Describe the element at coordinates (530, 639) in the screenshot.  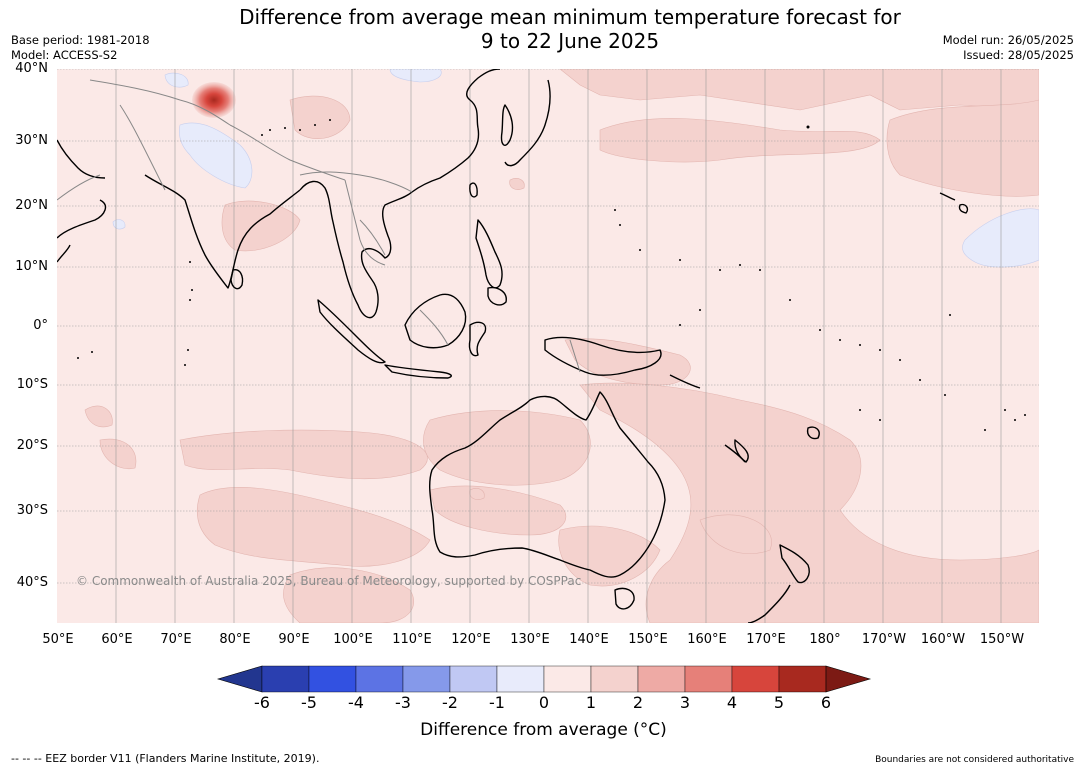
I see `longitude-label: 130°E` at that location.